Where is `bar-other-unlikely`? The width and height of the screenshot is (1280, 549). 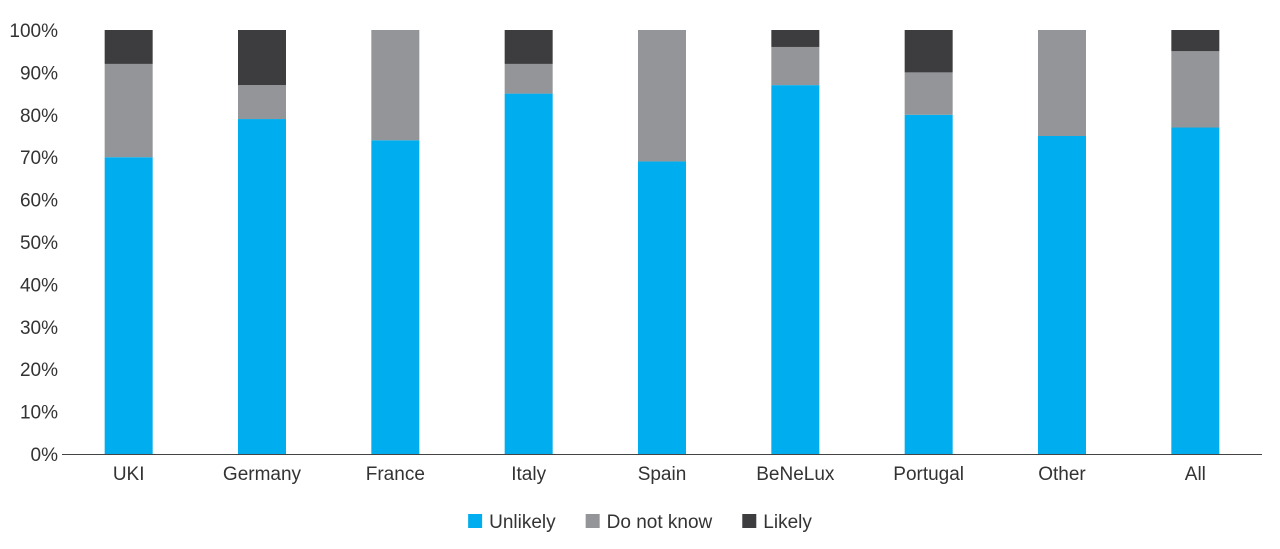
bar-other-unlikely is located at coordinates (1062, 295).